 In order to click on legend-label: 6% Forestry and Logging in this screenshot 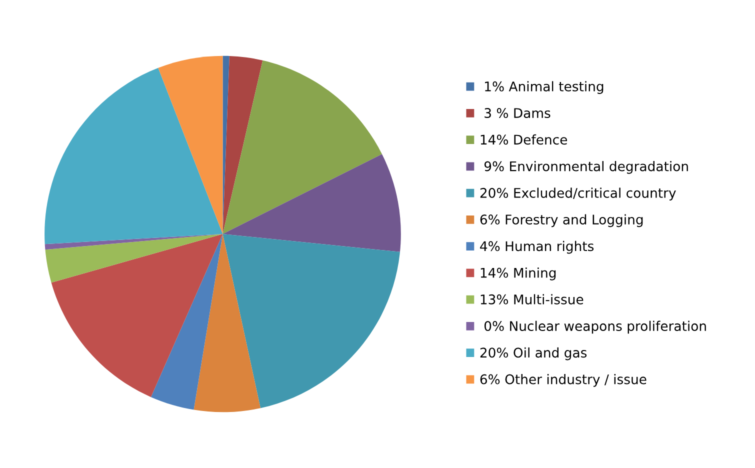, I will do `click(561, 221)`.